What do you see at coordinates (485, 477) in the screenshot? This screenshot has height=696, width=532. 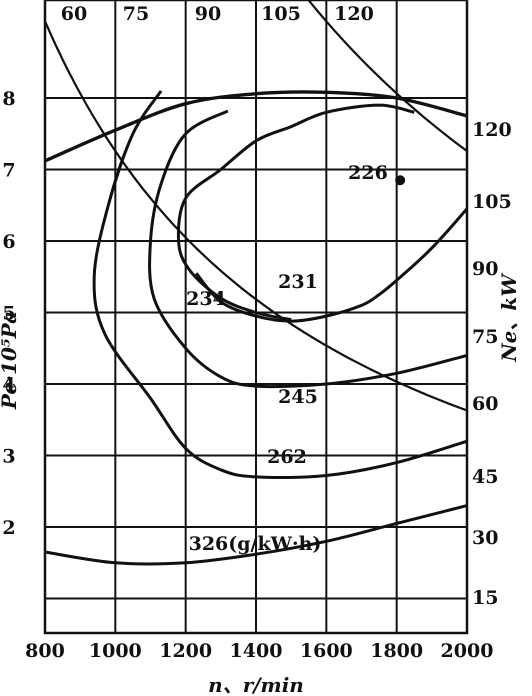 I see `right-power-label-45: 45` at bounding box center [485, 477].